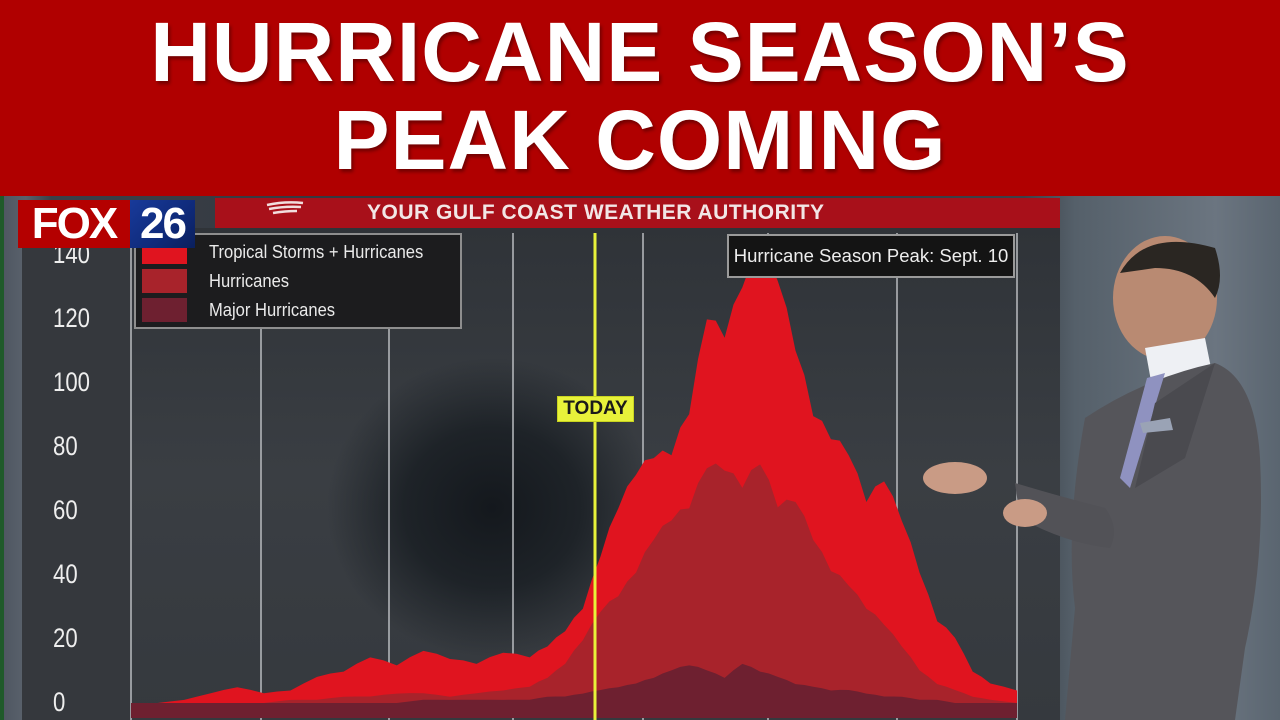  What do you see at coordinates (71, 382) in the screenshot?
I see `y-tick-label: 100` at bounding box center [71, 382].